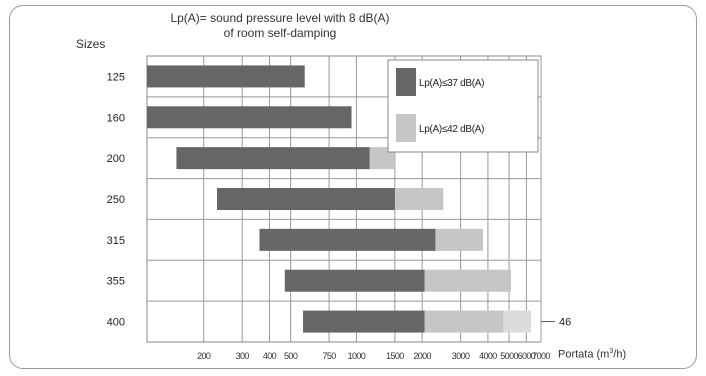 Image resolution: width=706 pixels, height=376 pixels. What do you see at coordinates (565, 323) in the screenshot?
I see `annotation-text: 46` at bounding box center [565, 323].